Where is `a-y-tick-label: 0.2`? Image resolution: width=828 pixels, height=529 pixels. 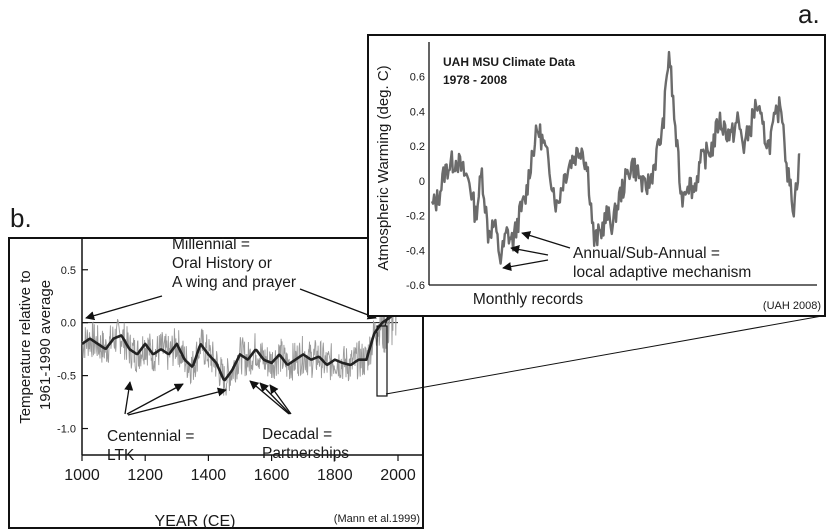
a-y-tick-label: 0.2 is located at coordinates (417, 147).